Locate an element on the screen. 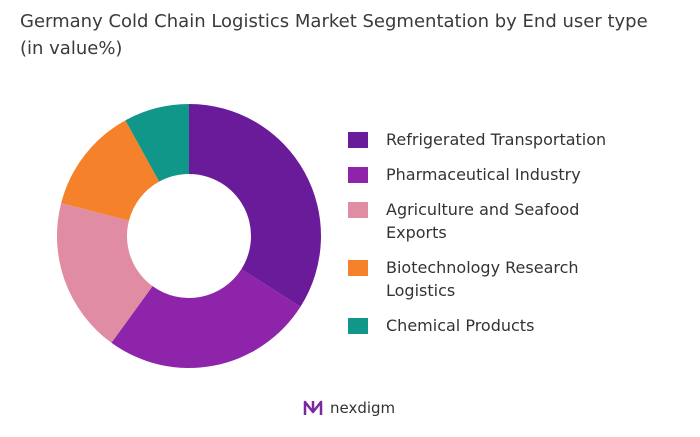 The height and width of the screenshot is (437, 700). legend-label: Refrigerated Transportation is located at coordinates (496, 139).